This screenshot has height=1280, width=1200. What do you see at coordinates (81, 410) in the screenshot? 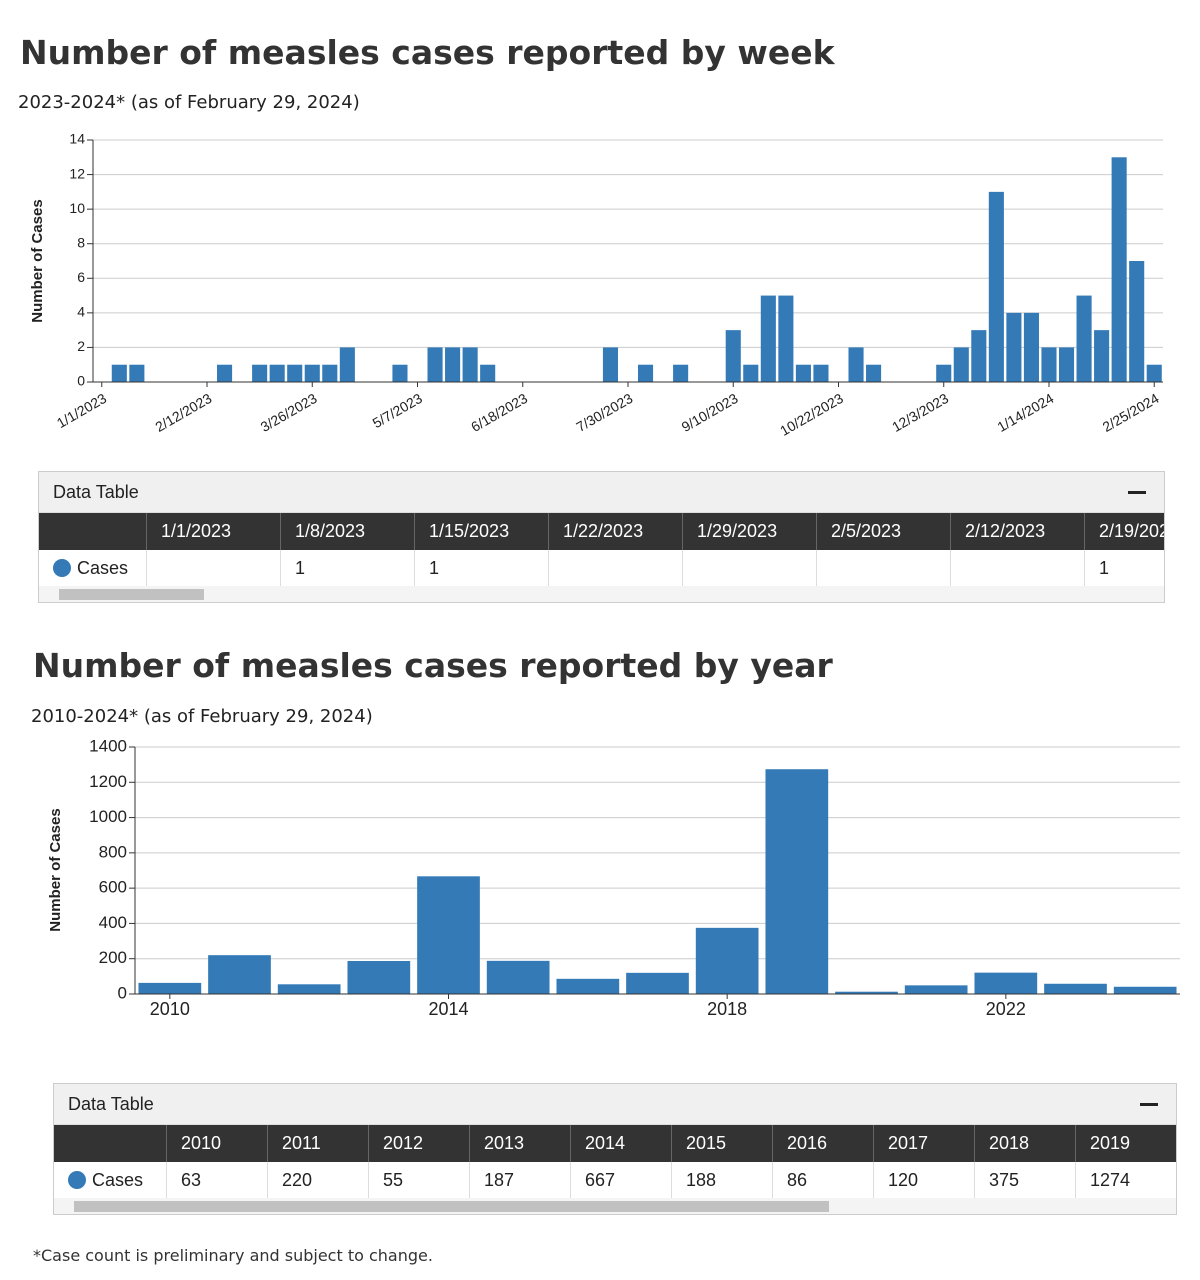
I see `x-tick-label: 1/1/2023` at bounding box center [81, 410].